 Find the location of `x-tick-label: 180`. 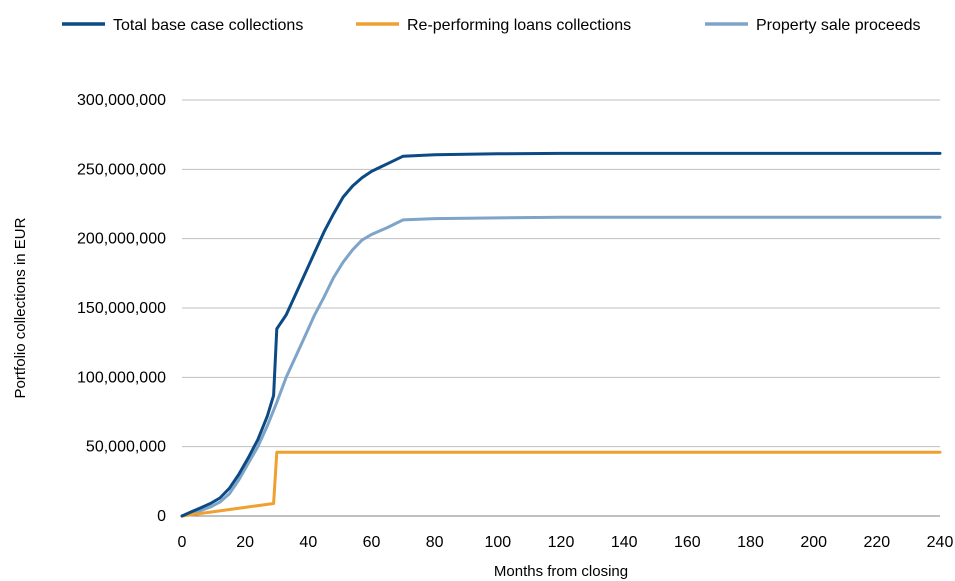

x-tick-label: 180 is located at coordinates (750, 542).